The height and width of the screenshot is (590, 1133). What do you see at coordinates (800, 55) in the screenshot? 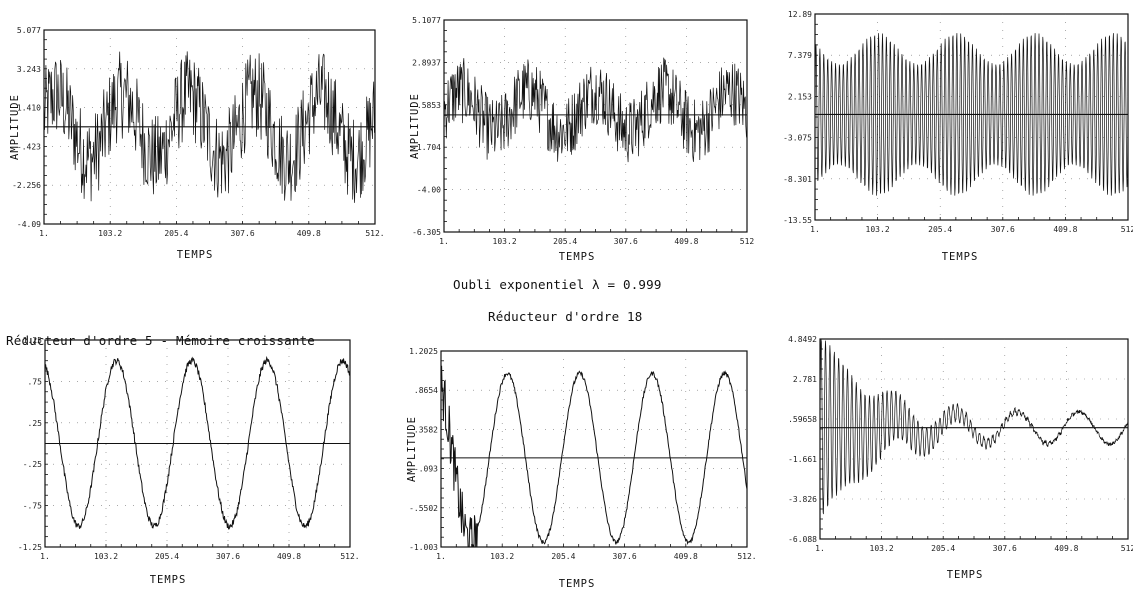
I see `y-tick-label: 7.379` at bounding box center [800, 55].